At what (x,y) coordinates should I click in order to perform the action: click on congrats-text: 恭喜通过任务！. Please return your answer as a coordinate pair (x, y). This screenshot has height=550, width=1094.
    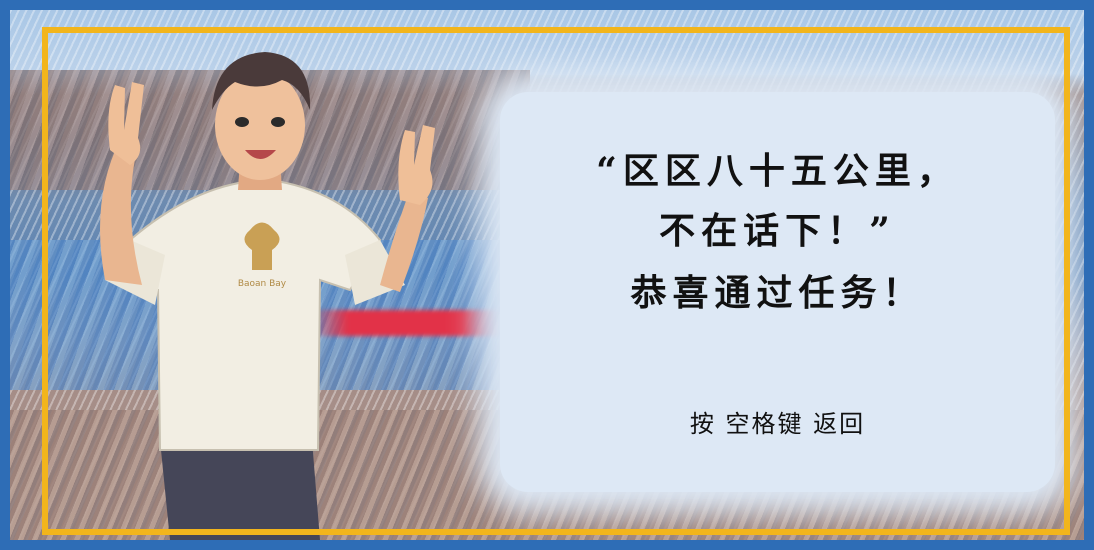
    Looking at the image, I should click on (777, 293).